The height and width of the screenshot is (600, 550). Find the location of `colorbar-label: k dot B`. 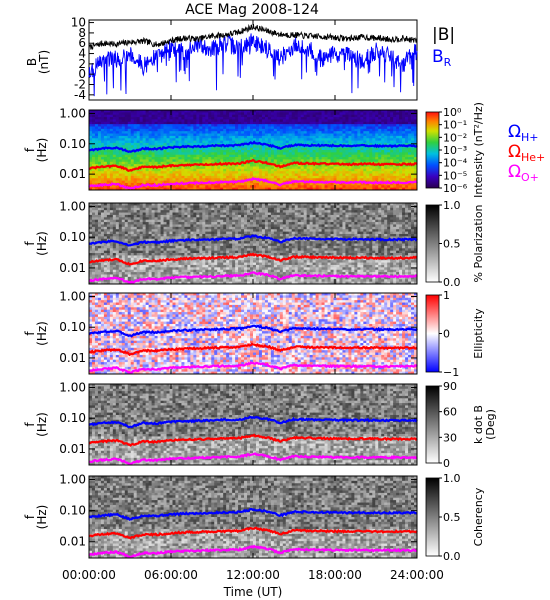

colorbar-label: k dot B is located at coordinates (478, 424).